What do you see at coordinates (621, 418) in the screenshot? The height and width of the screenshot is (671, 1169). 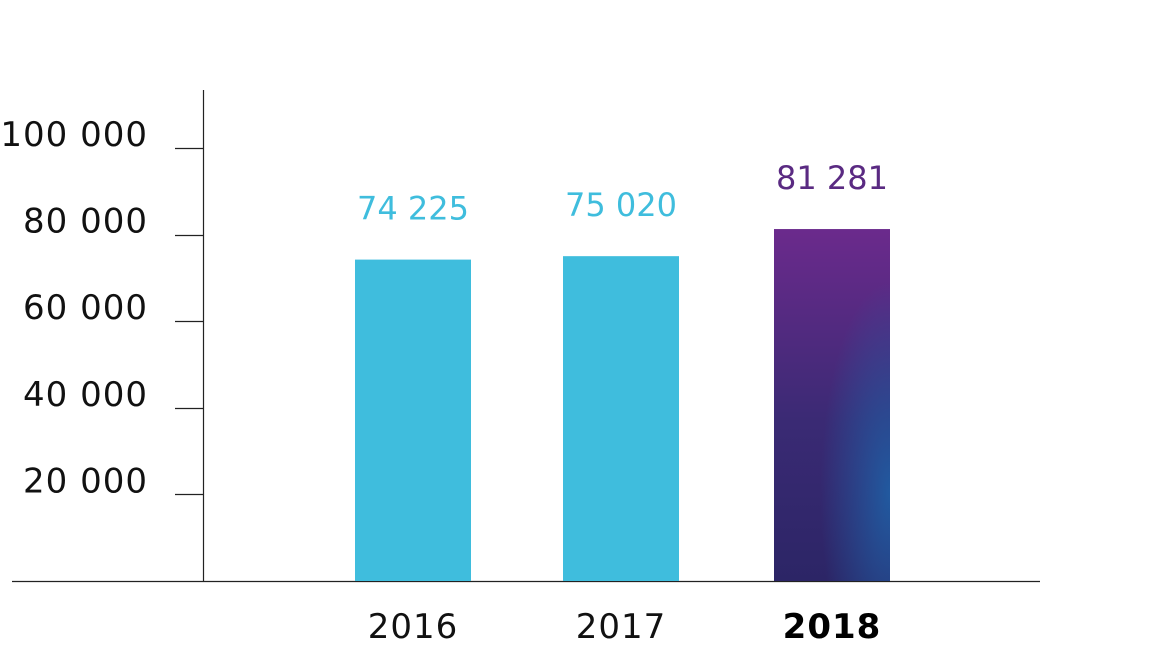 I see `bar-2017` at bounding box center [621, 418].